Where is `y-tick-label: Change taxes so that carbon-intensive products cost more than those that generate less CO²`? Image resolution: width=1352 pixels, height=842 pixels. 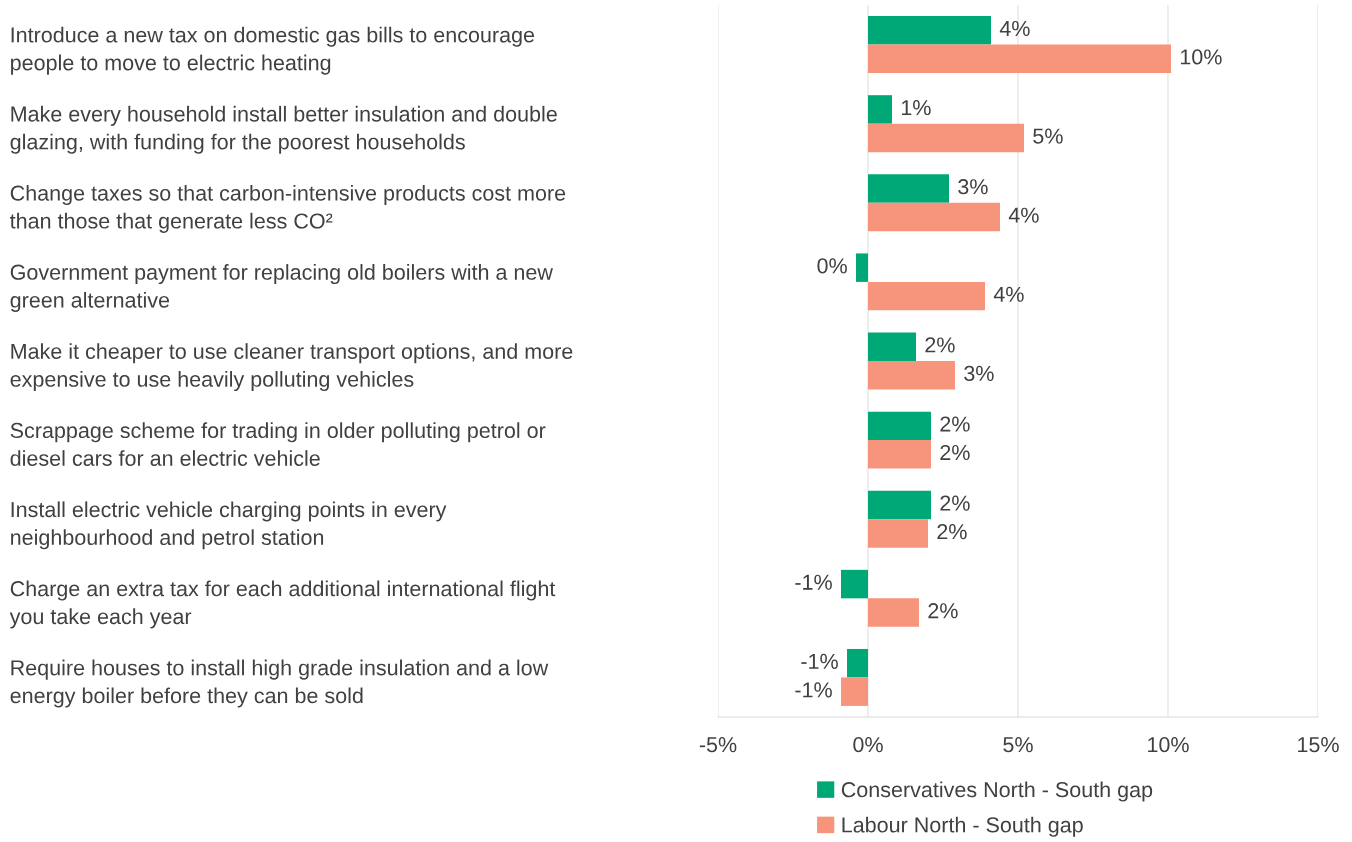 y-tick-label: Change taxes so that carbon-intensive products cost more than those that generate less CO² is located at coordinates (287, 208).